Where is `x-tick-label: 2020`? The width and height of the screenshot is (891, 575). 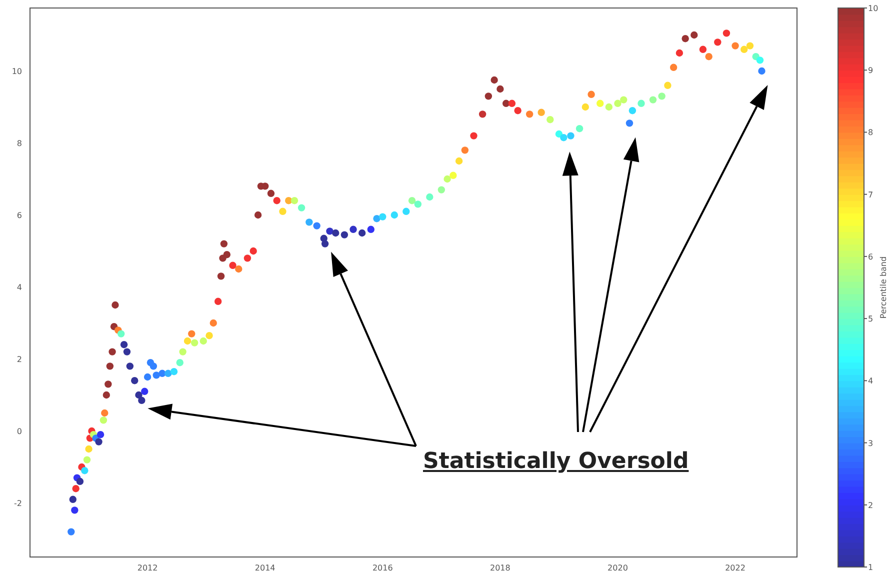
x-tick-label: 2020 is located at coordinates (618, 568).